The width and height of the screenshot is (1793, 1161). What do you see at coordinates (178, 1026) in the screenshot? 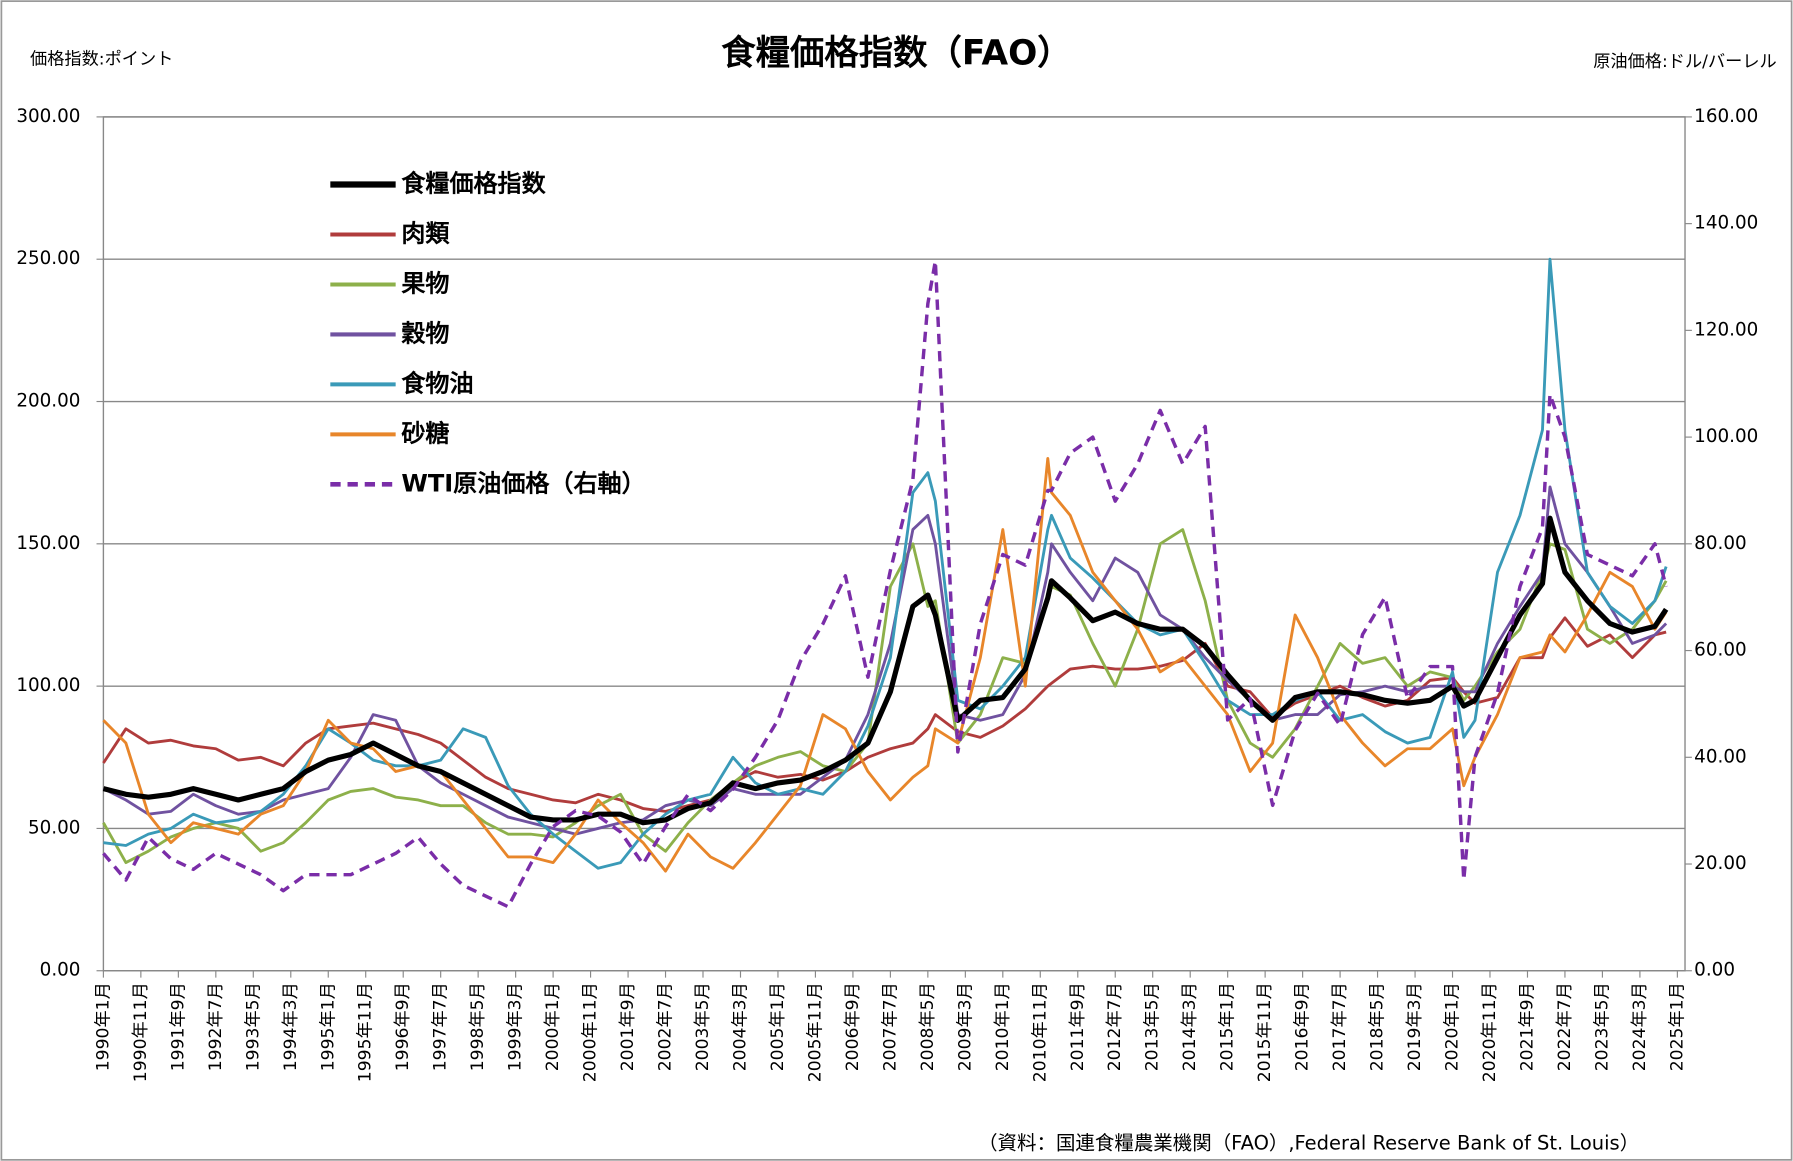
I see `x-tick-label: 1991年9月` at bounding box center [178, 1026].